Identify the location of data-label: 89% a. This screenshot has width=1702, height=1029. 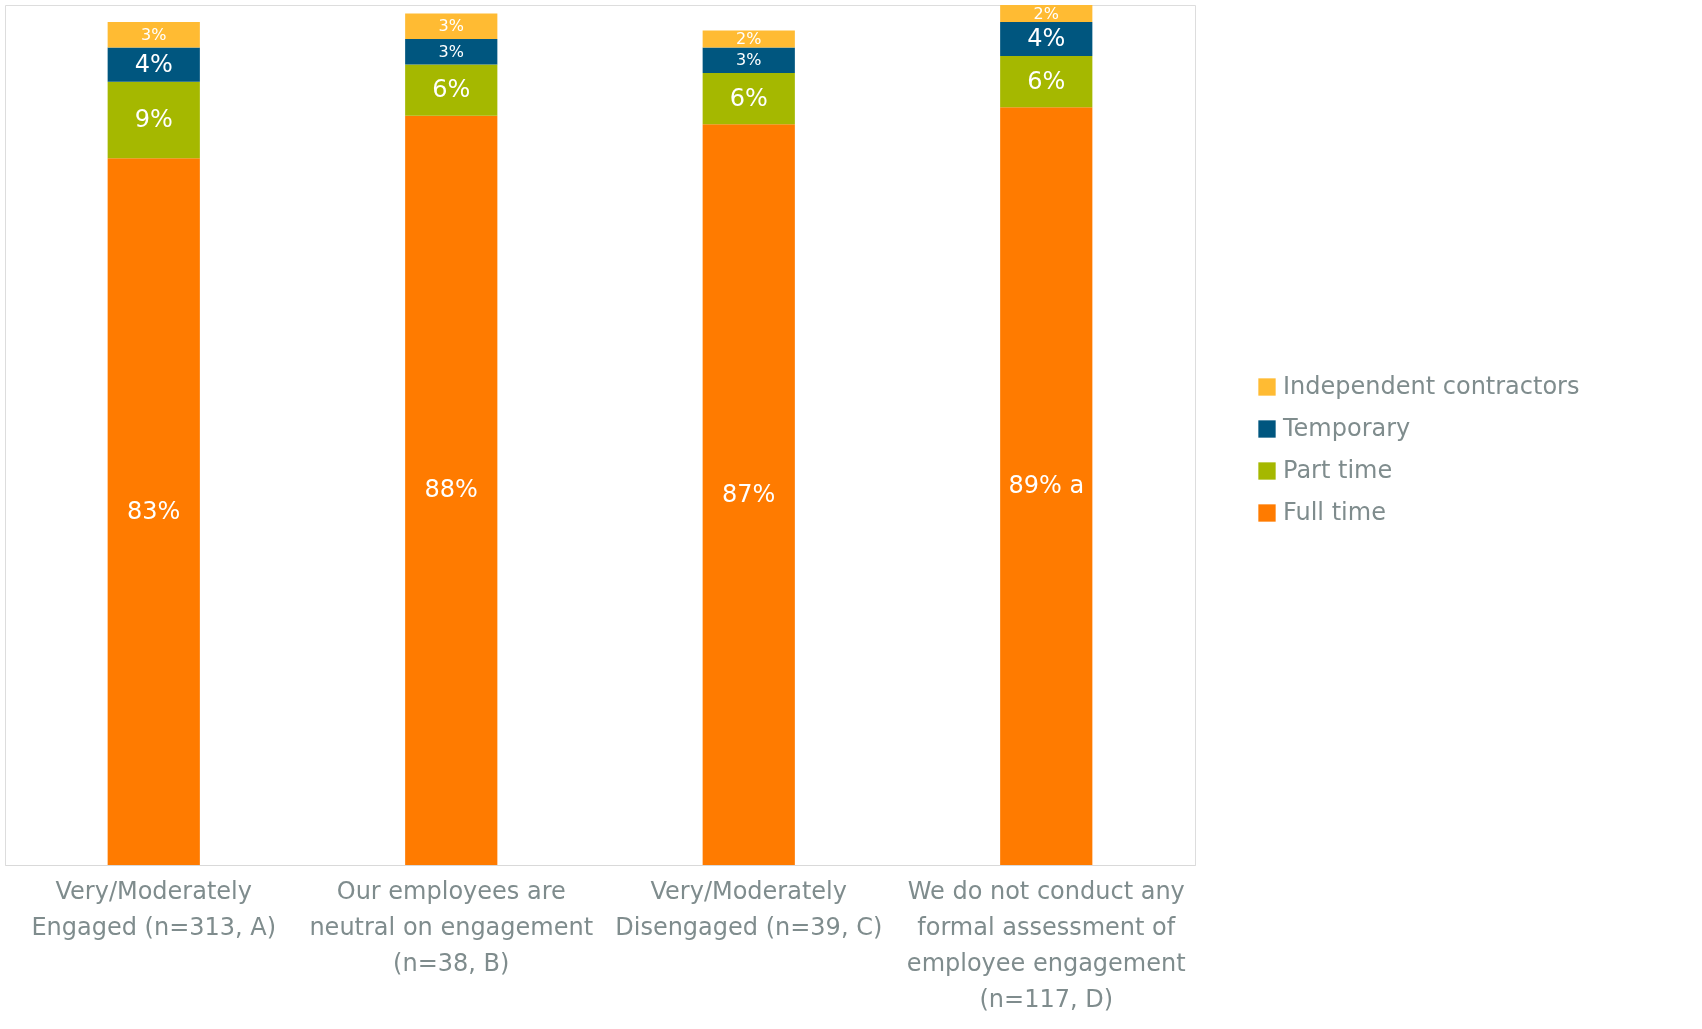
(1046, 485).